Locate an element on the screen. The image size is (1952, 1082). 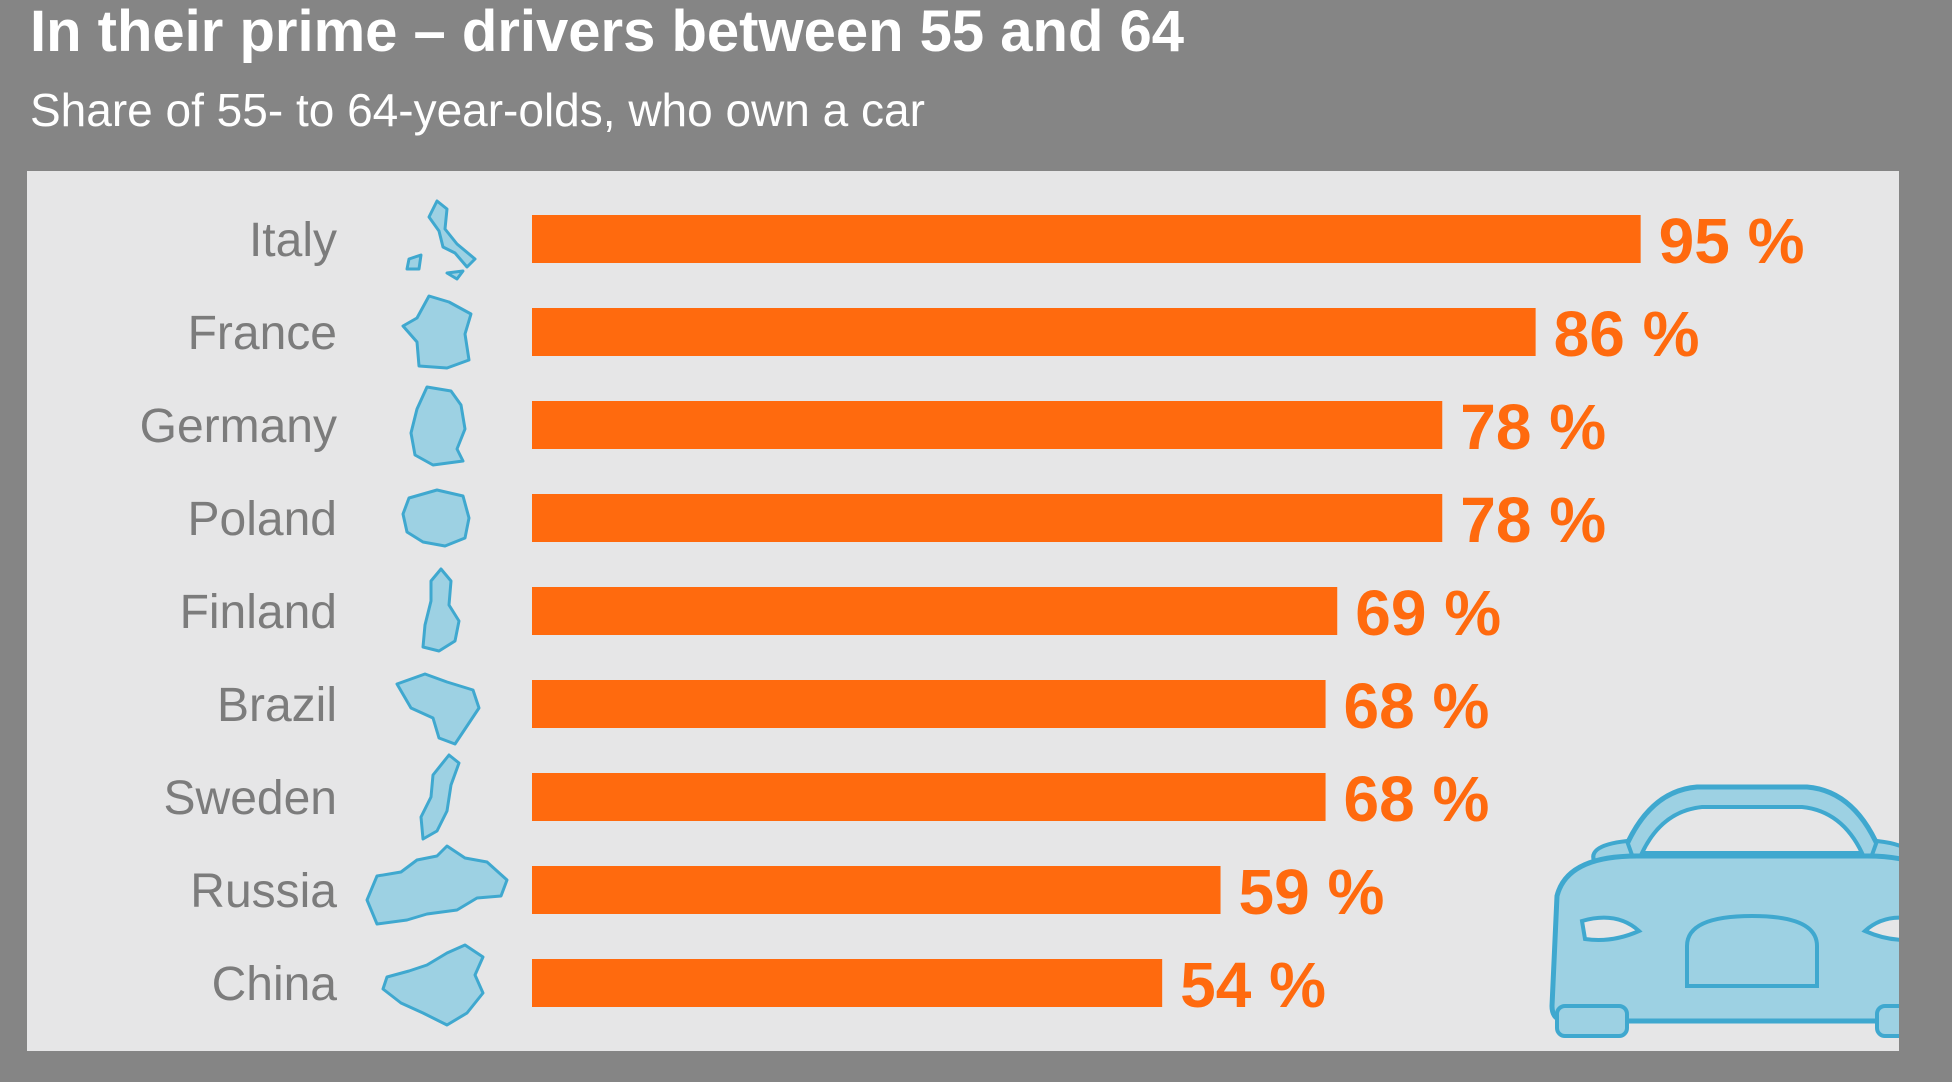
china-map-icon is located at coordinates (433, 985).